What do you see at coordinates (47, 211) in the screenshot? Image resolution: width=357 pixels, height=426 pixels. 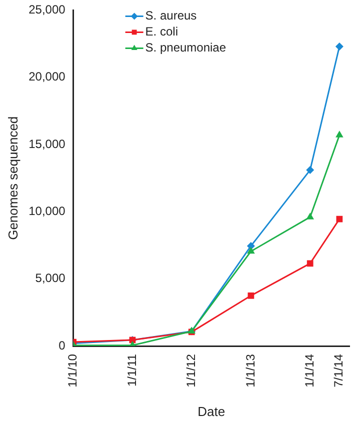 I see `y-tick-label: 10,000` at bounding box center [47, 211].